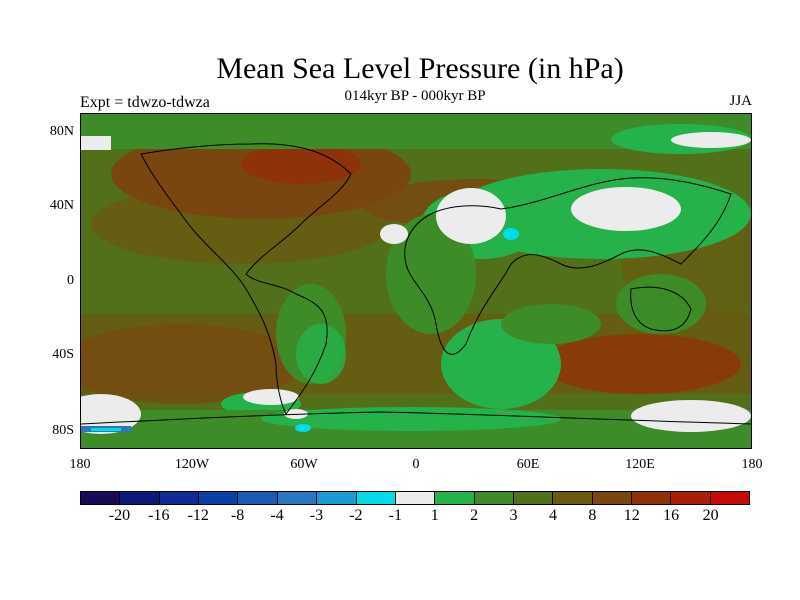 The image size is (800, 600). What do you see at coordinates (61, 131) in the screenshot?
I see `y-tick-label: 80N` at bounding box center [61, 131].